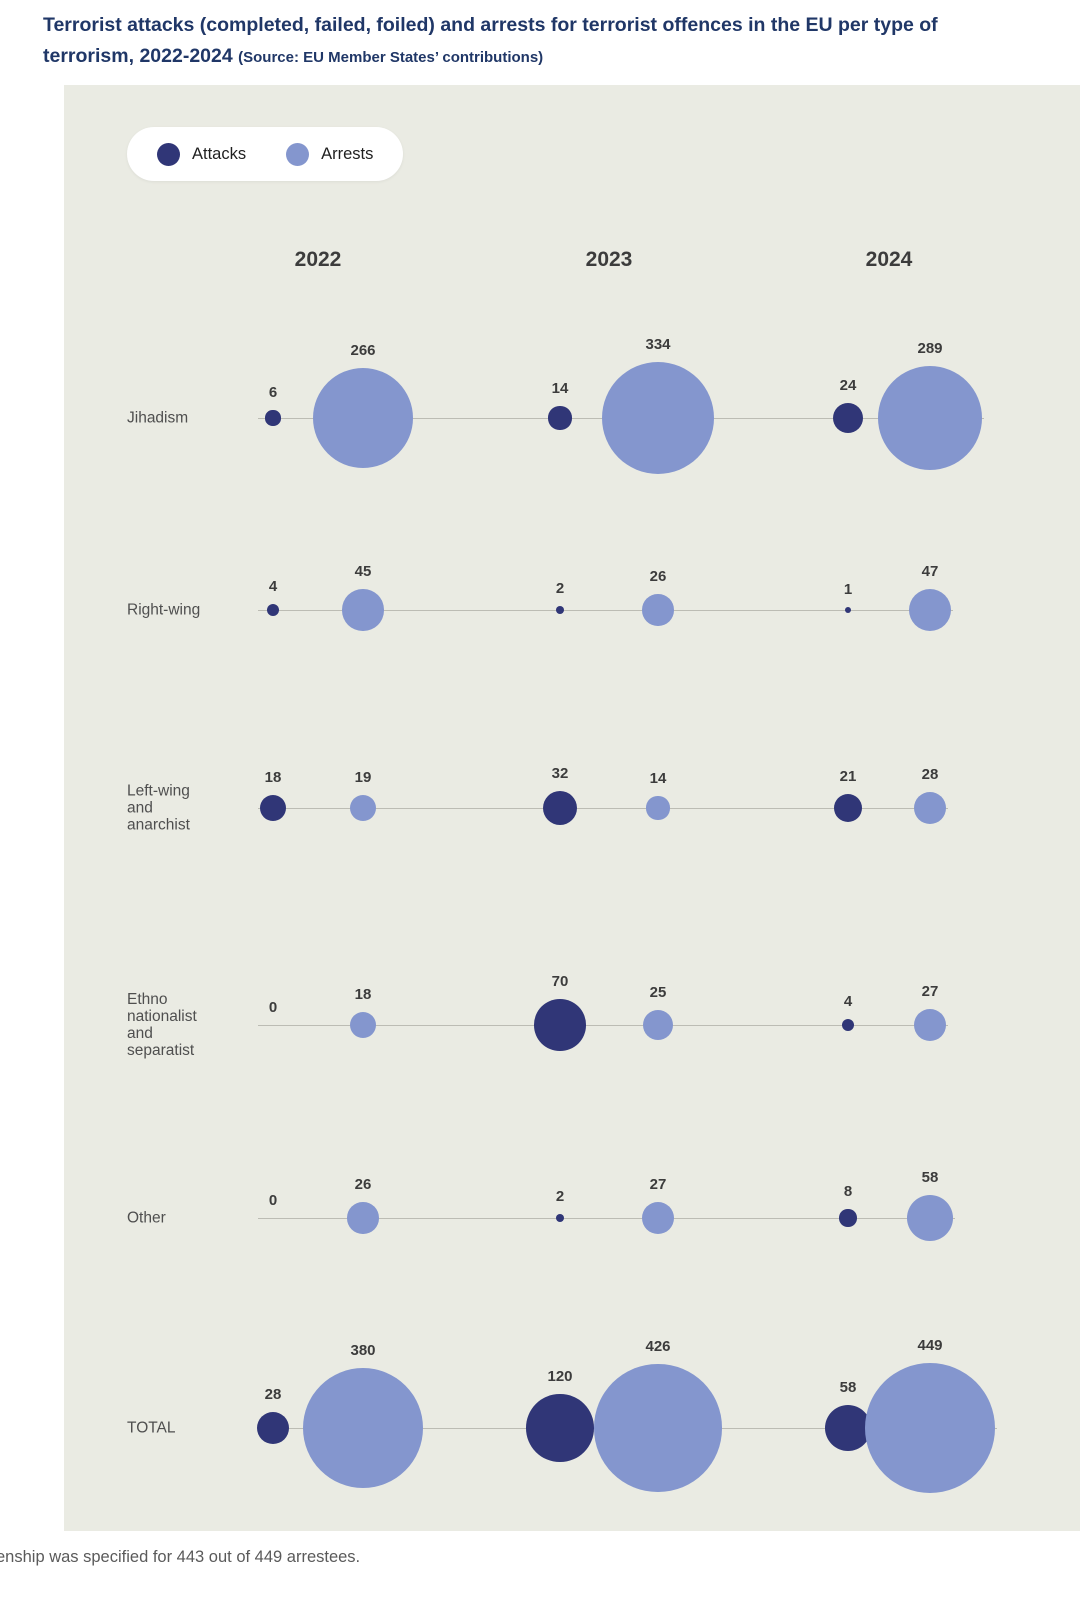 Image resolution: width=1080 pixels, height=1616 pixels. Describe the element at coordinates (162, 1025) in the screenshot. I see `row-label: Ethno nationalist and separatist` at that location.